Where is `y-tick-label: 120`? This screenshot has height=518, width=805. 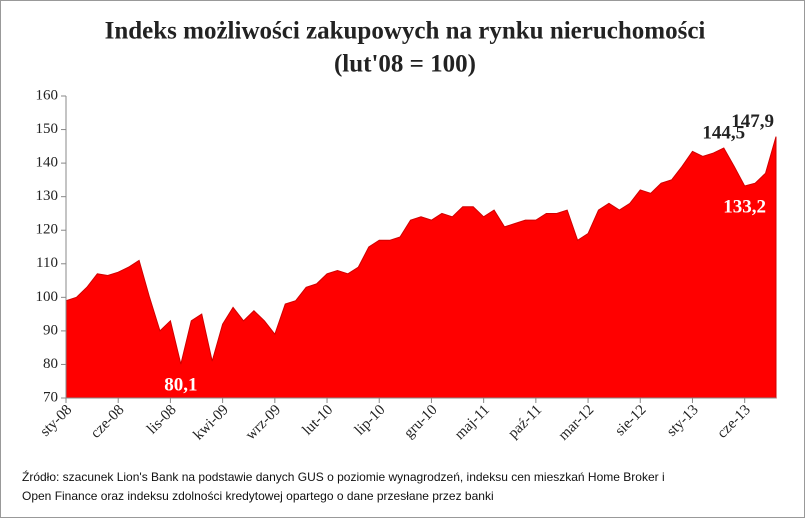 y-tick-label: 120 is located at coordinates (47, 230).